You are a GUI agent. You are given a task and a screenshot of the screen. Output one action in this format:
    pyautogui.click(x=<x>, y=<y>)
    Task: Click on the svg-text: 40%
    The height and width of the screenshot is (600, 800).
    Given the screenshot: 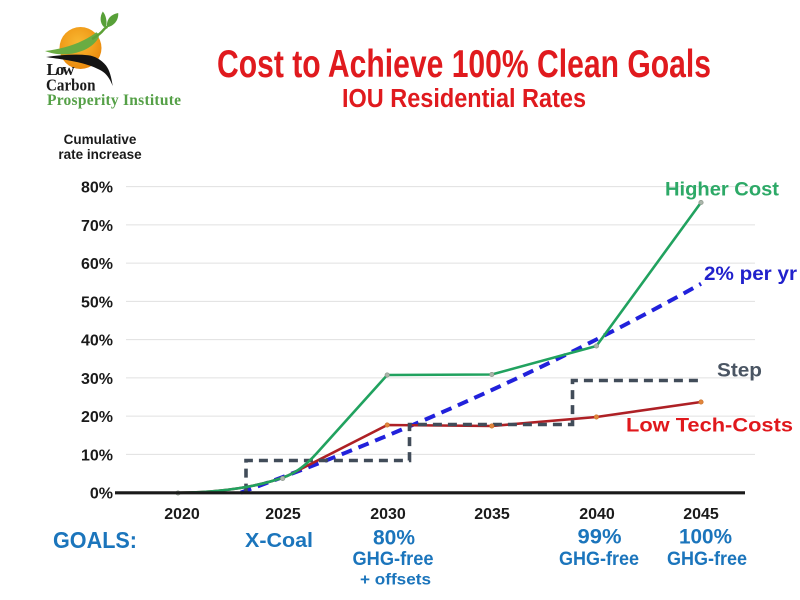 What is the action you would take?
    pyautogui.click(x=97, y=341)
    